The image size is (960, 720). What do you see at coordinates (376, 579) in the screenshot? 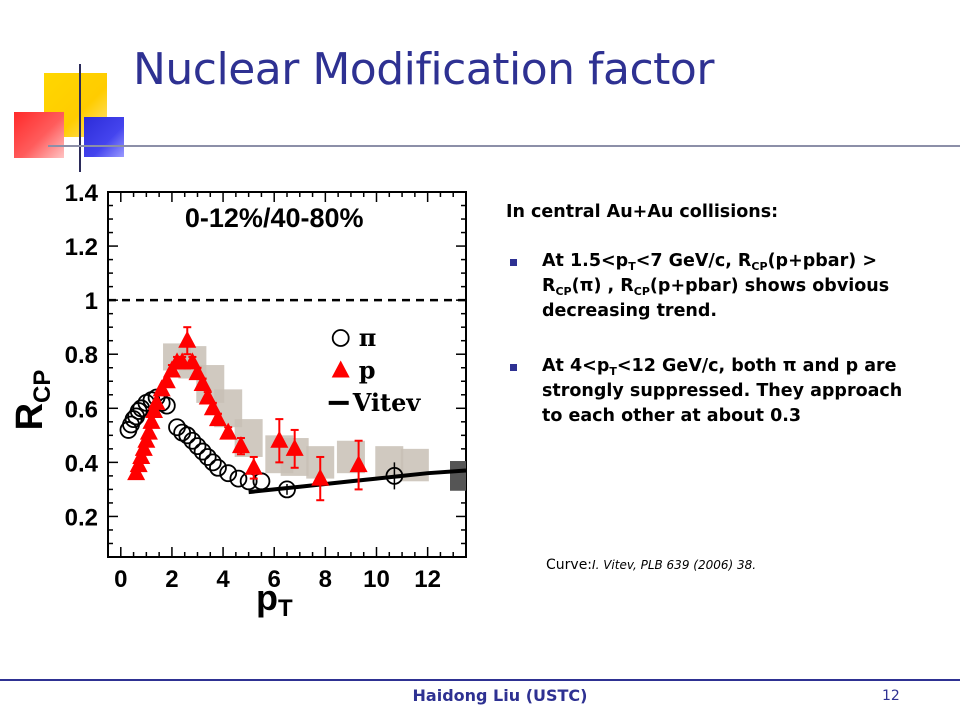
I see `x-tick-label: 10` at bounding box center [376, 579].